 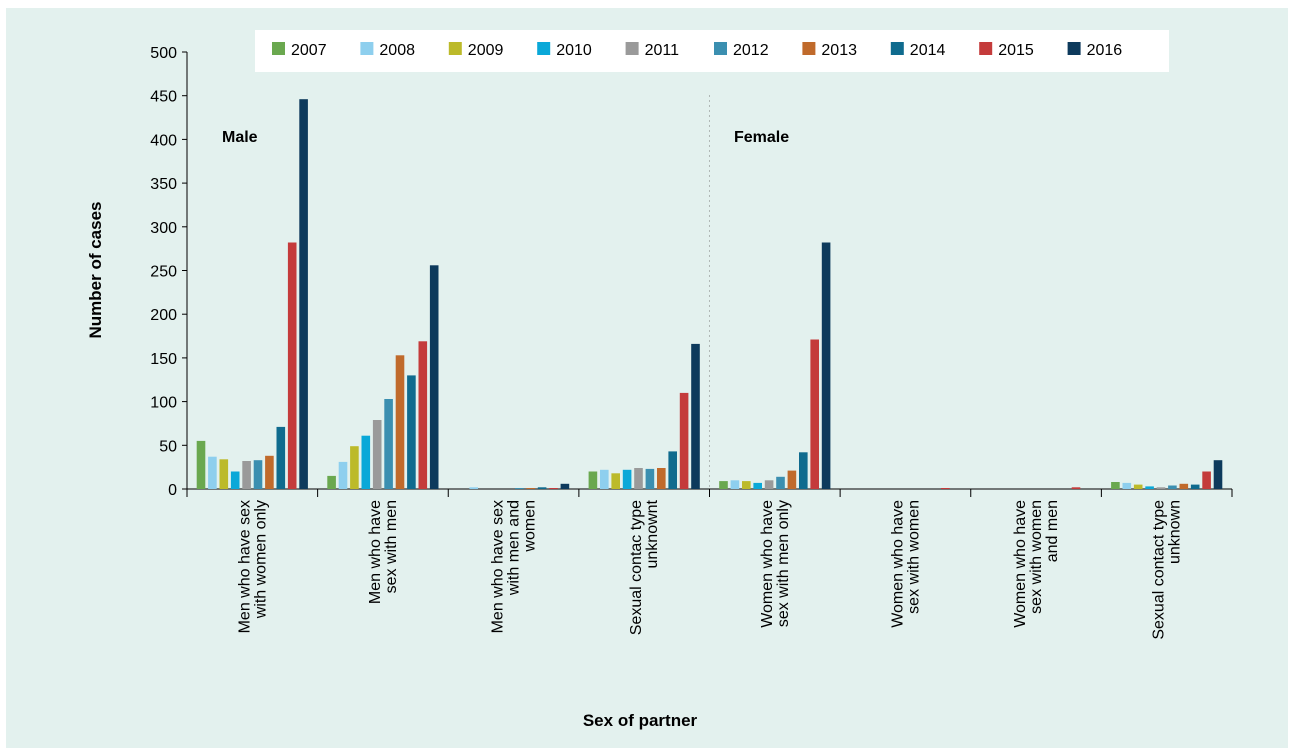 What do you see at coordinates (1172, 487) in the screenshot?
I see `bar-2012-cat7` at bounding box center [1172, 487].